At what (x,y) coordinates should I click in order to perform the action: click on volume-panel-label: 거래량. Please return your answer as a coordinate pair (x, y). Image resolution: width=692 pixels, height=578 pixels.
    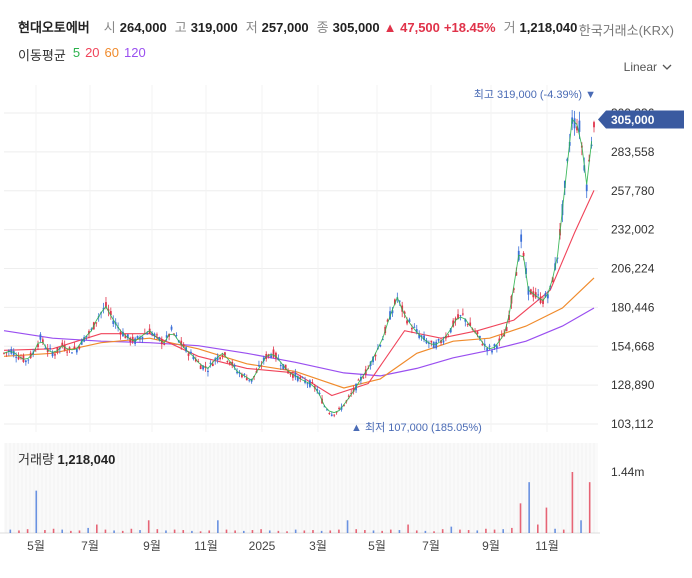
    Looking at the image, I should click on (36, 459).